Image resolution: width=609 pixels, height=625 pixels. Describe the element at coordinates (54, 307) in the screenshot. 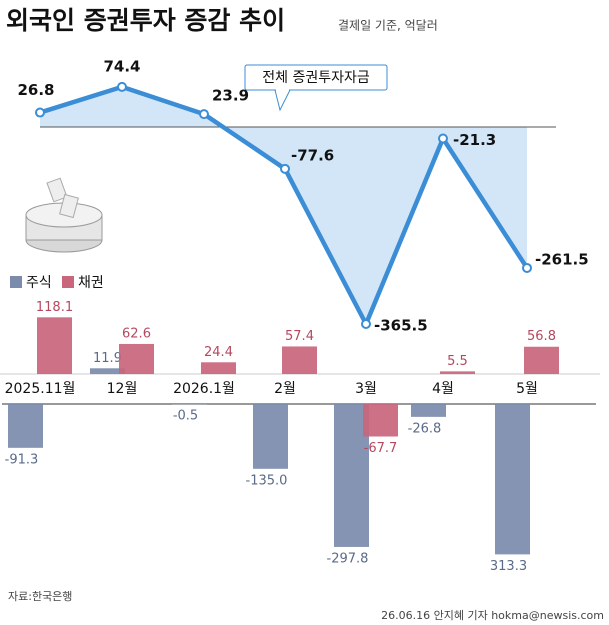

I see `bar-label: 118.1` at that location.